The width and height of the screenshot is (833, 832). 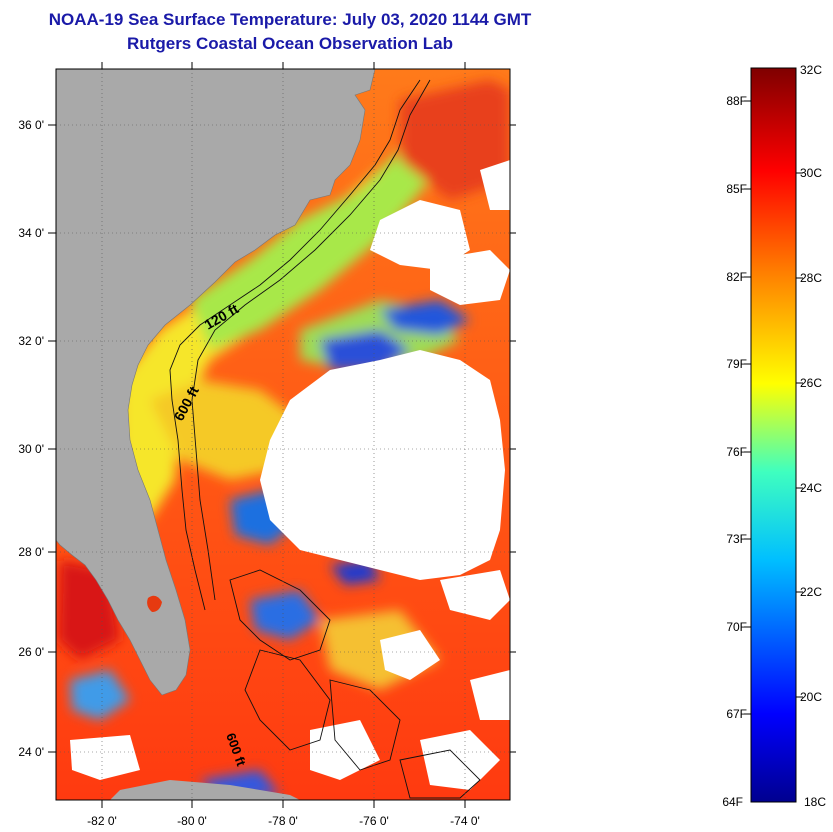 What do you see at coordinates (465, 821) in the screenshot?
I see `lon-label: -74 0'` at bounding box center [465, 821].